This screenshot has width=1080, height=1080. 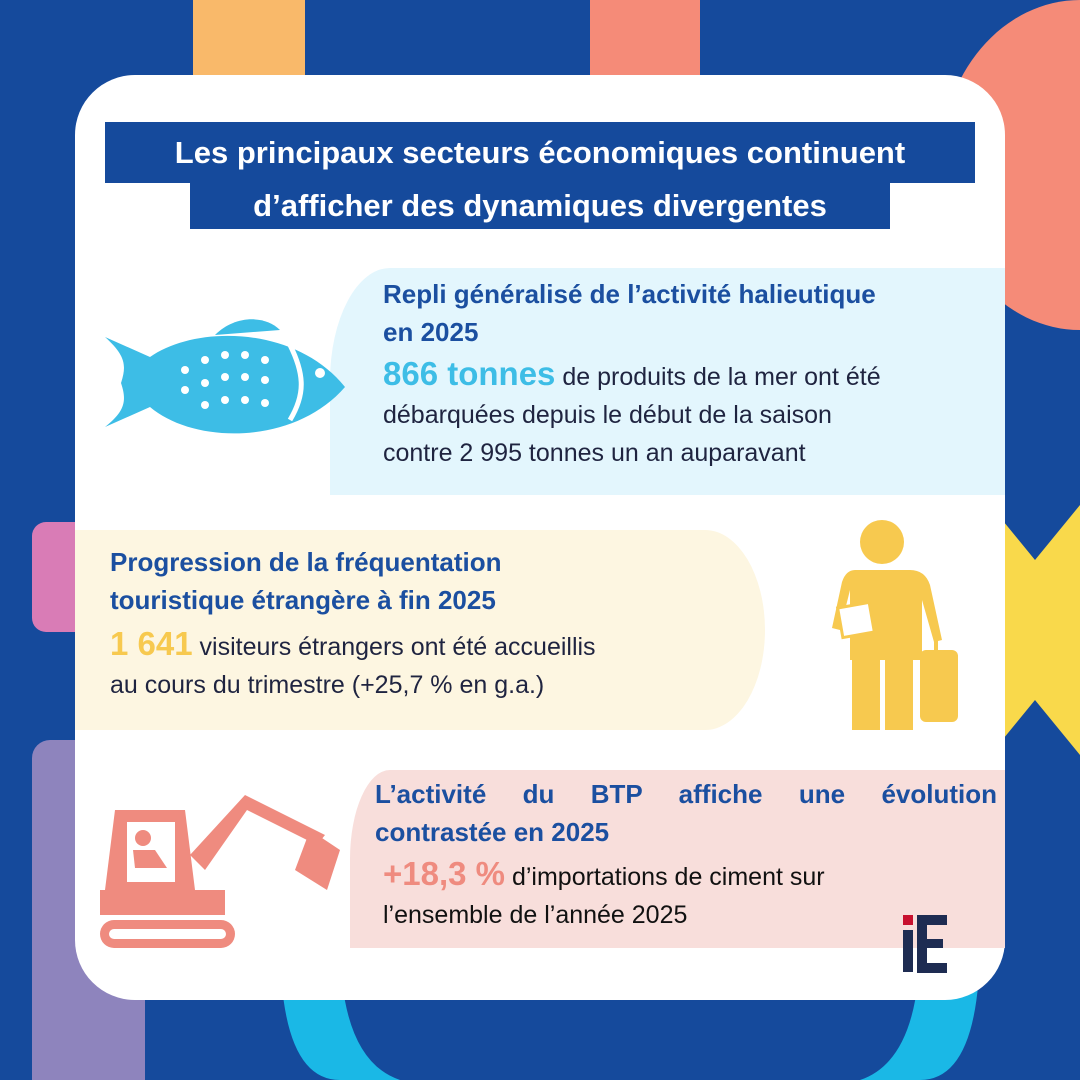 I want to click on traveler-icon, so click(x=895, y=625).